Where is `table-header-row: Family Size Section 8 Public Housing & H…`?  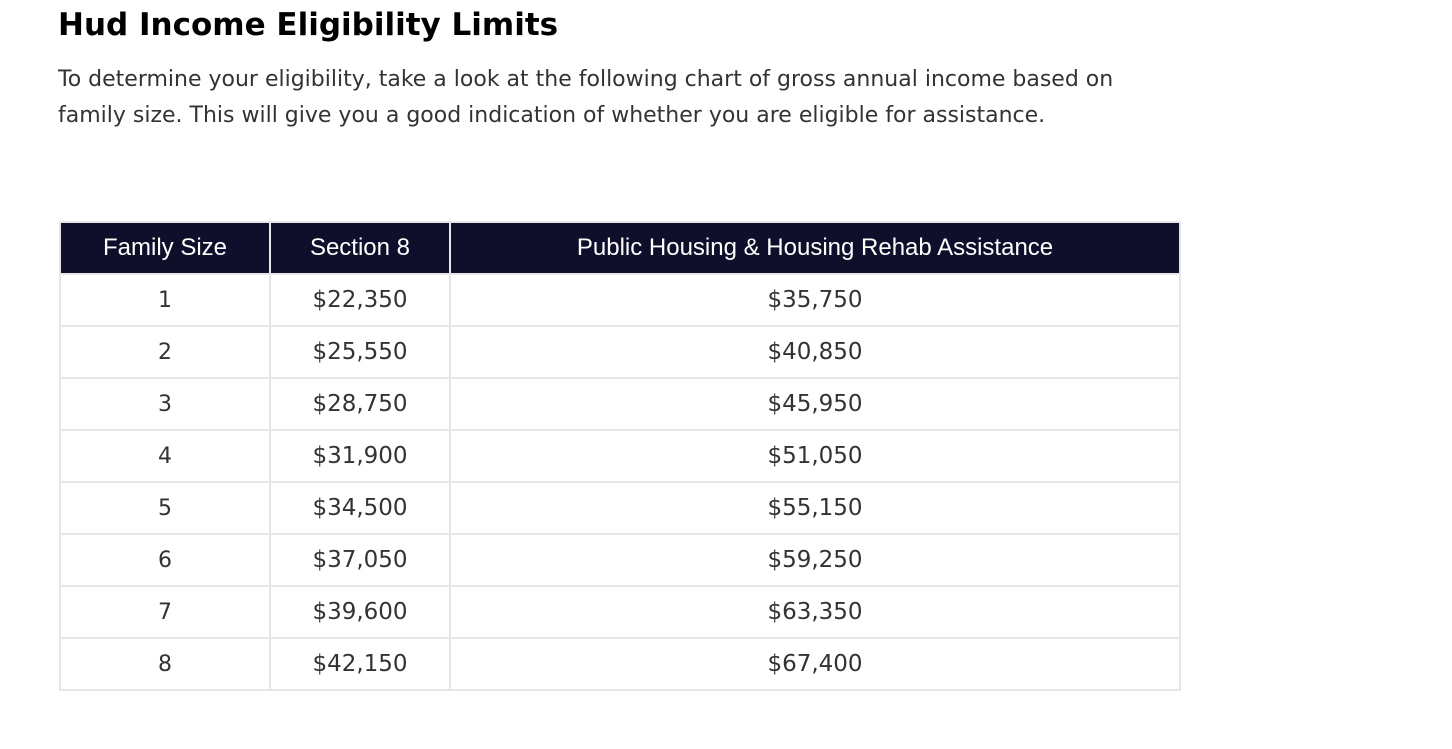 table-header-row: Family Size Section 8 Public Housing & H… is located at coordinates (620, 248).